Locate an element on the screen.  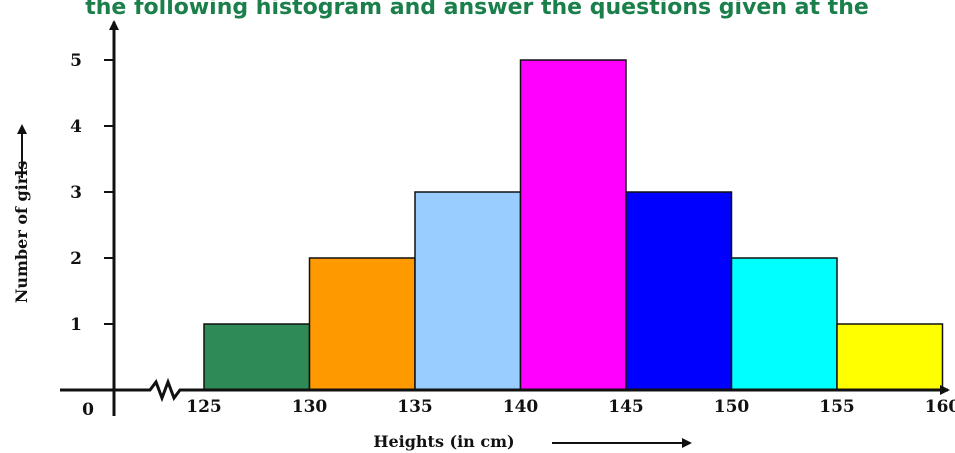
x-axis-break is located at coordinates (480, 390).